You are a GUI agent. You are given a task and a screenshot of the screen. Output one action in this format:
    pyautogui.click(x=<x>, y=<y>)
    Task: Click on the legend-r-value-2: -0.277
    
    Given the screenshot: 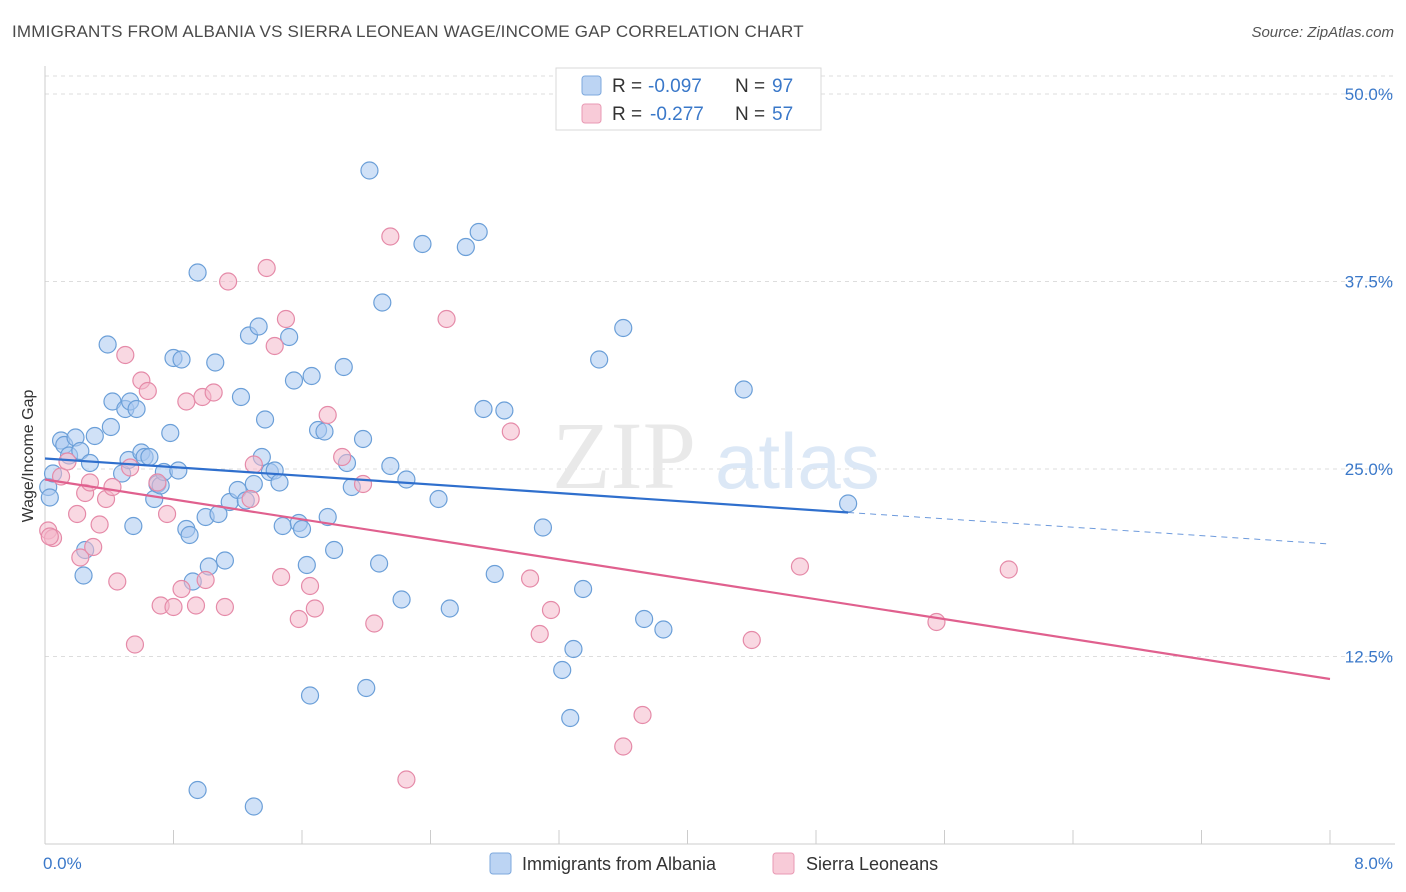 What is the action you would take?
    pyautogui.click(x=677, y=114)
    